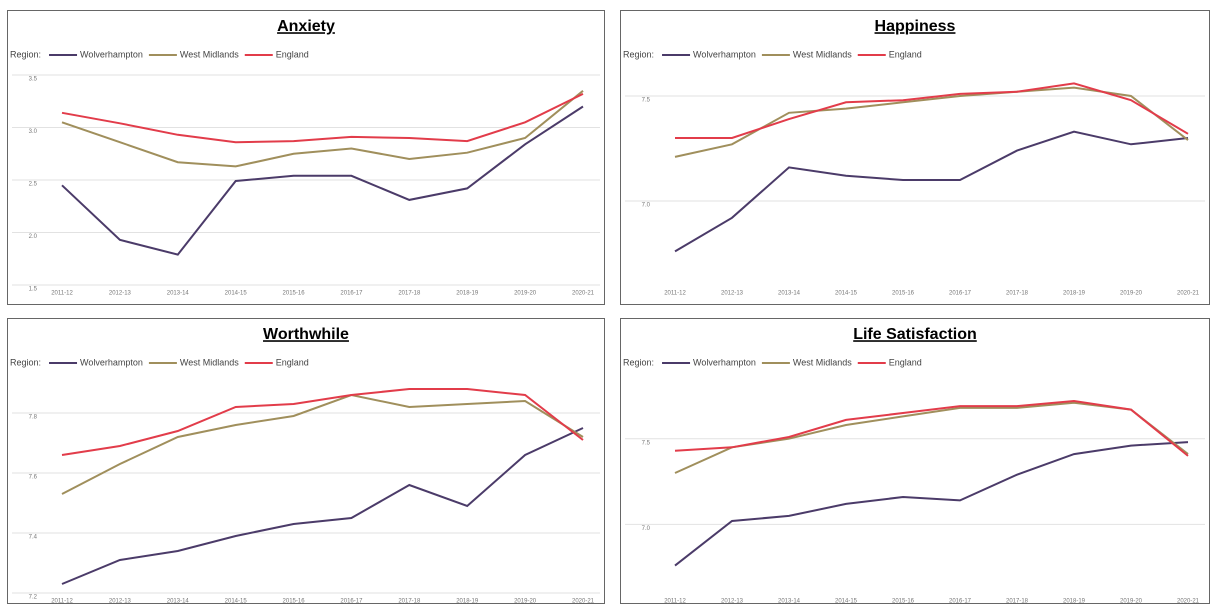  Describe the element at coordinates (915, 26) in the screenshot. I see `chart-title: Happiness` at that location.